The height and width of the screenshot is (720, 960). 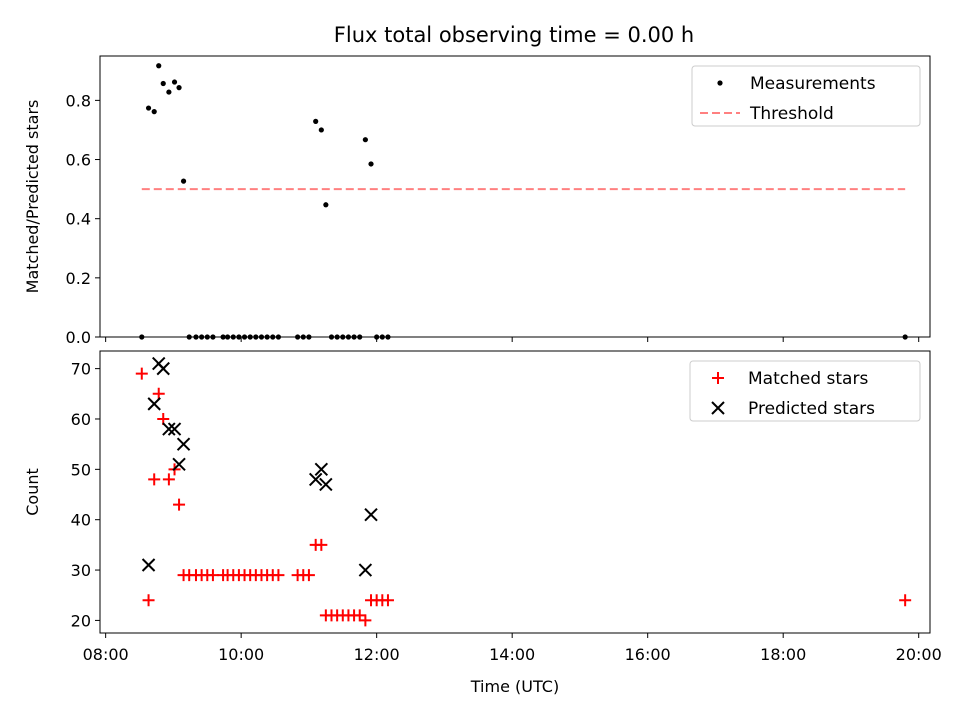 What do you see at coordinates (78, 278) in the screenshot?
I see `y-tick-label: 0.2` at bounding box center [78, 278].